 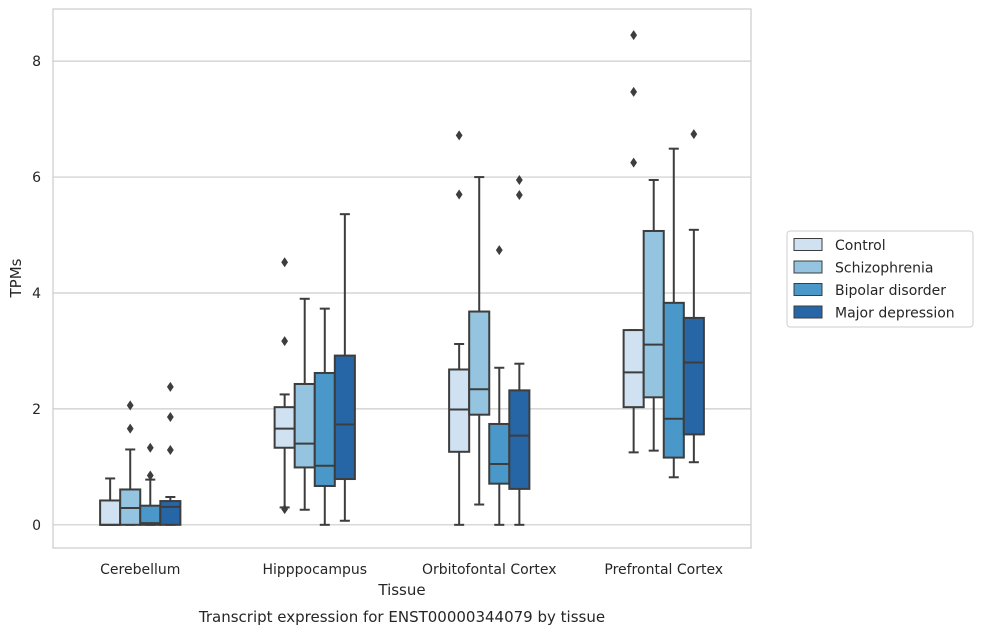 What do you see at coordinates (314, 570) in the screenshot?
I see `x-tick-label: Hipppocampus` at bounding box center [314, 570].